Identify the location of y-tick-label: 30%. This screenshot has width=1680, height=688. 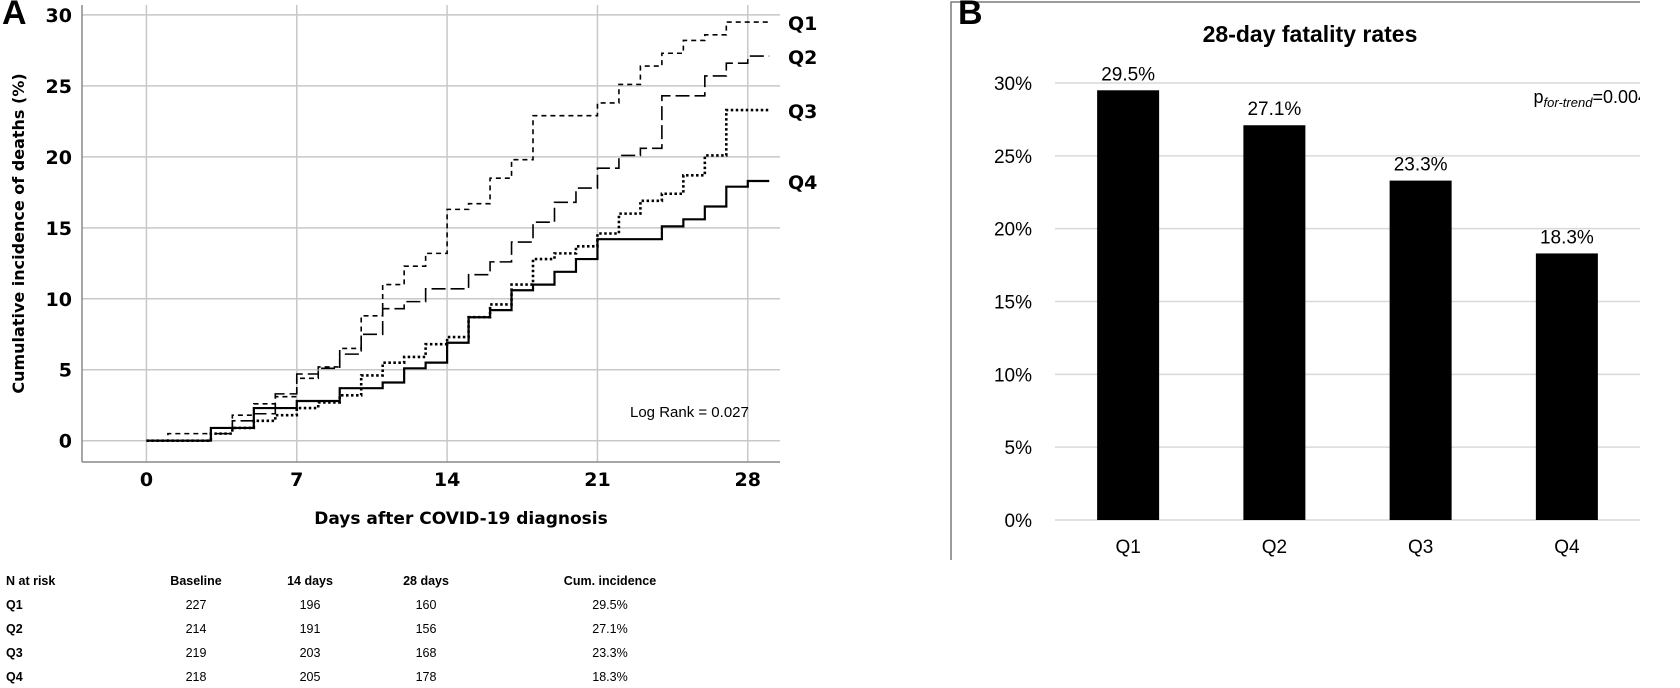
(1013, 84).